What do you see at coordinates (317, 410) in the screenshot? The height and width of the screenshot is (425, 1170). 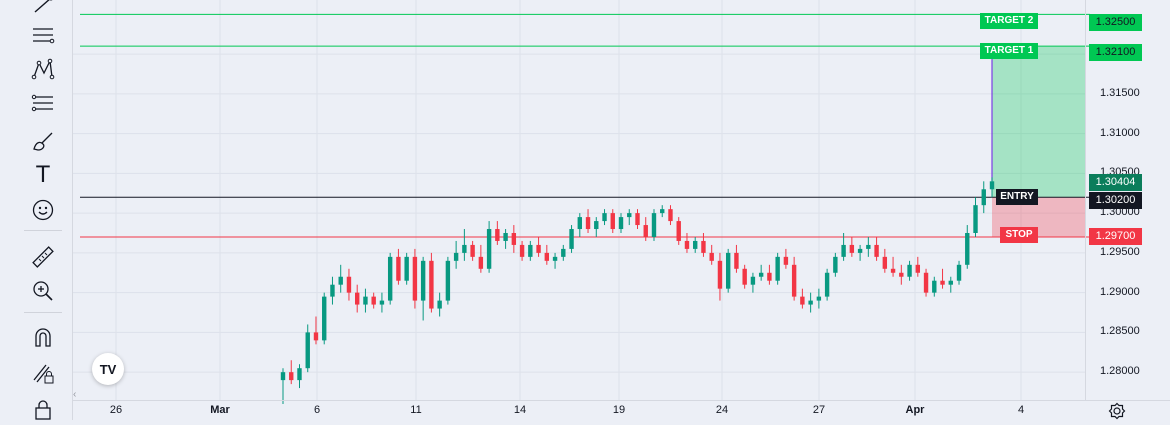 I see `time-tick-label: 6` at bounding box center [317, 410].